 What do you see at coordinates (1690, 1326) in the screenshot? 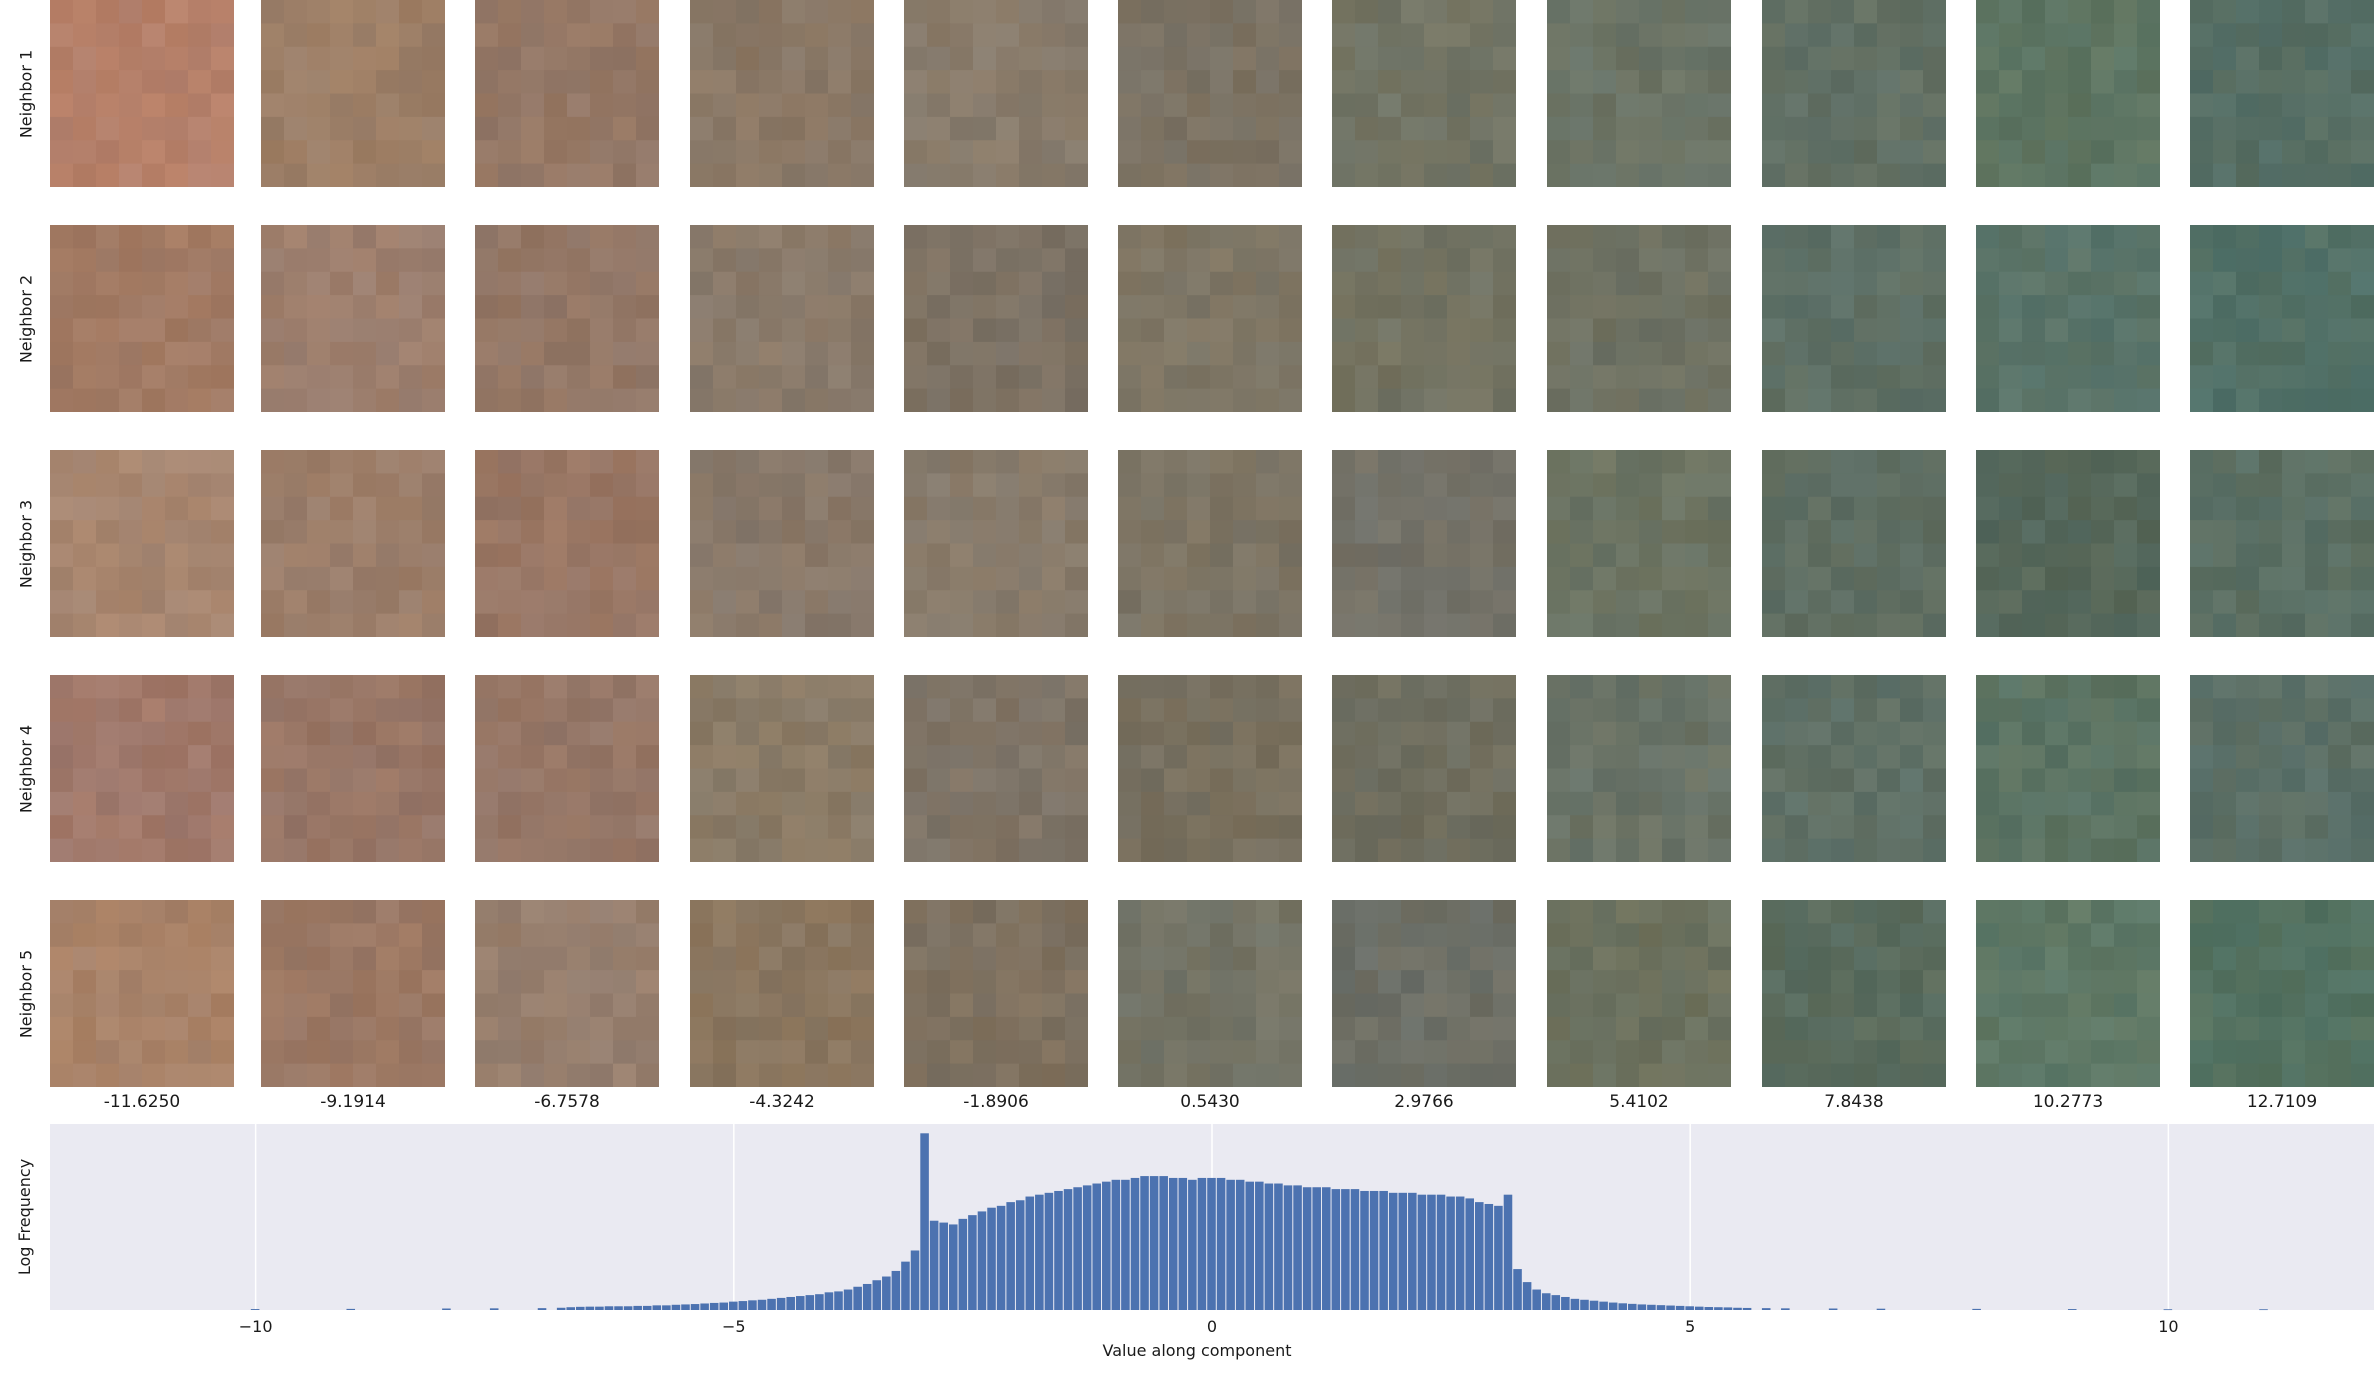
I see `x-tick-label: 5` at bounding box center [1690, 1326].